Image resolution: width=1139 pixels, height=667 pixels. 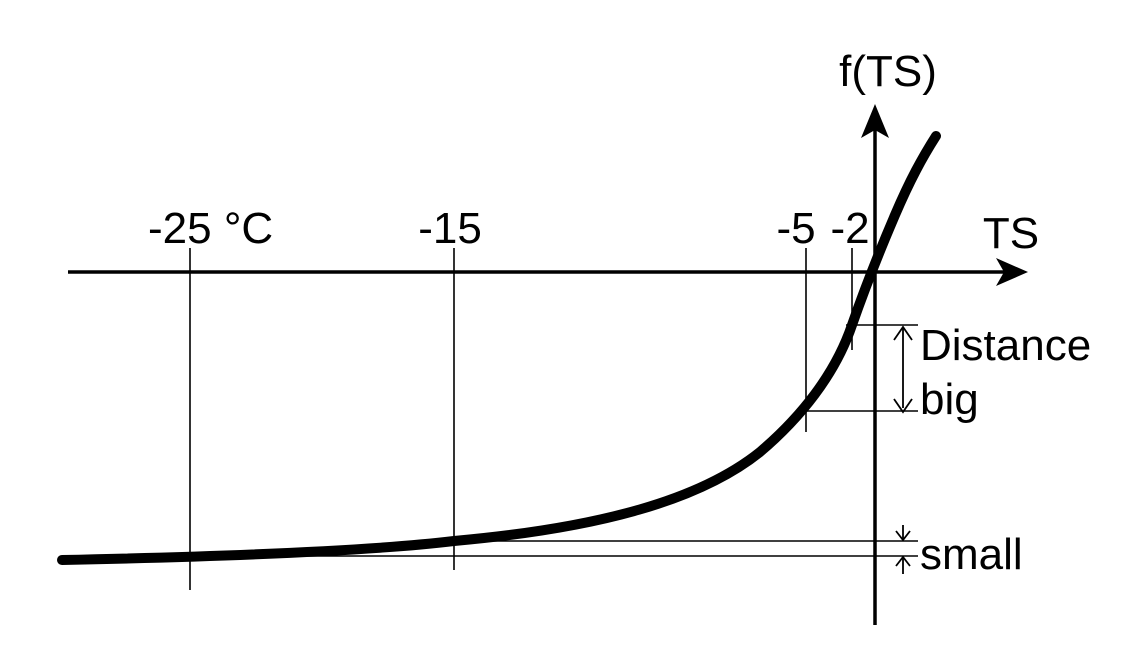 What do you see at coordinates (903, 369) in the screenshot?
I see `distance-big-arrow` at bounding box center [903, 369].